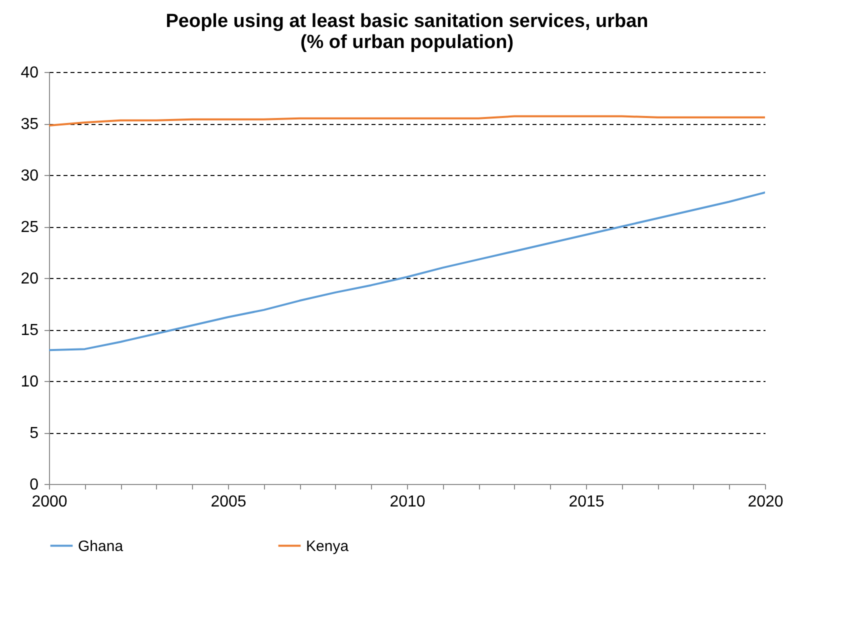 The height and width of the screenshot is (620, 865). What do you see at coordinates (50, 502) in the screenshot?
I see `x-tick-label: 2000` at bounding box center [50, 502].